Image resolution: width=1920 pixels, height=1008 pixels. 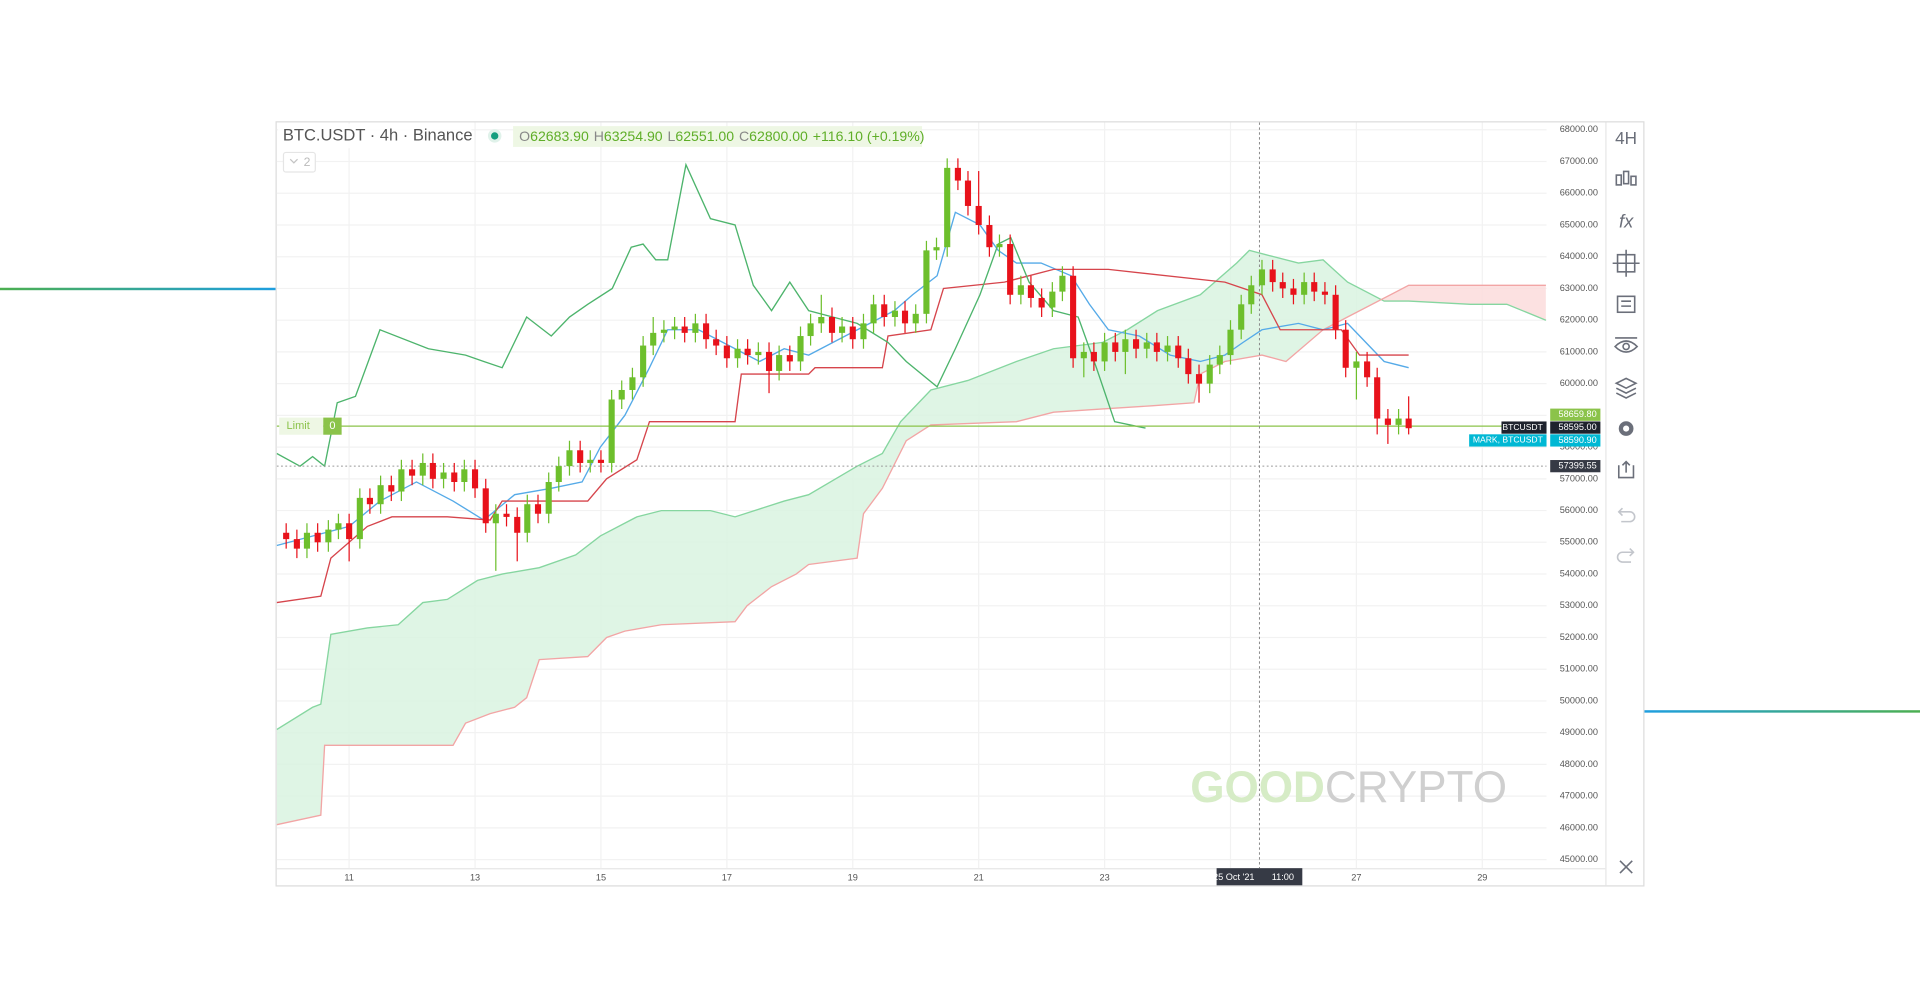 I want to click on watermark-good: GOOD, so click(x=1257, y=786).